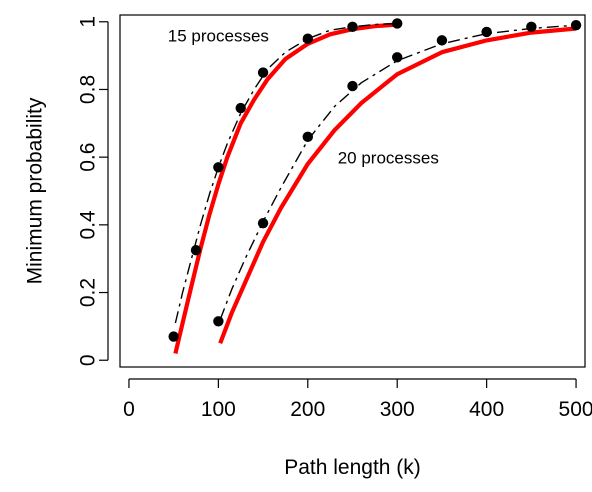 The image size is (592, 492). What do you see at coordinates (575, 409) in the screenshot?
I see `x-tick-label: 500` at bounding box center [575, 409].